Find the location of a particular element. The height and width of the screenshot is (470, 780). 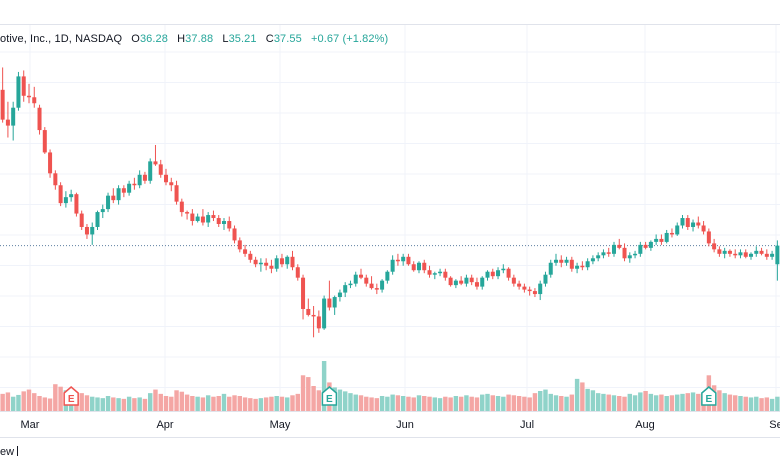

volume-bars is located at coordinates (390, 386).